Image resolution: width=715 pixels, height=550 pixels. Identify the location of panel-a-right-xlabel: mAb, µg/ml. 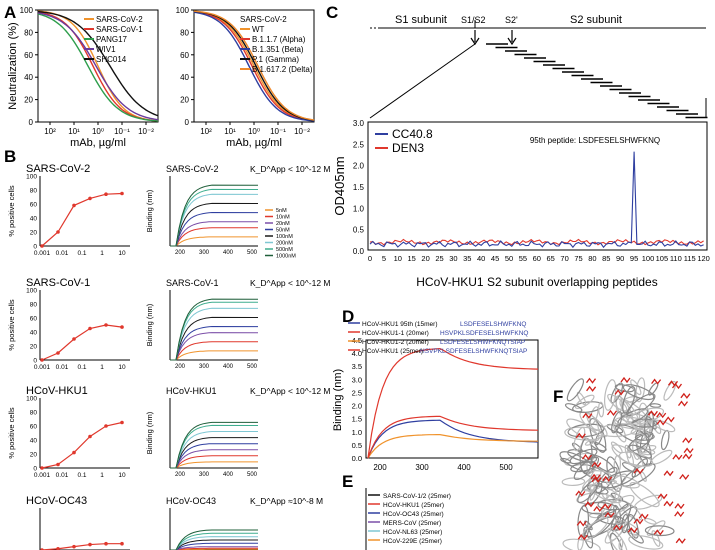
(254, 143).